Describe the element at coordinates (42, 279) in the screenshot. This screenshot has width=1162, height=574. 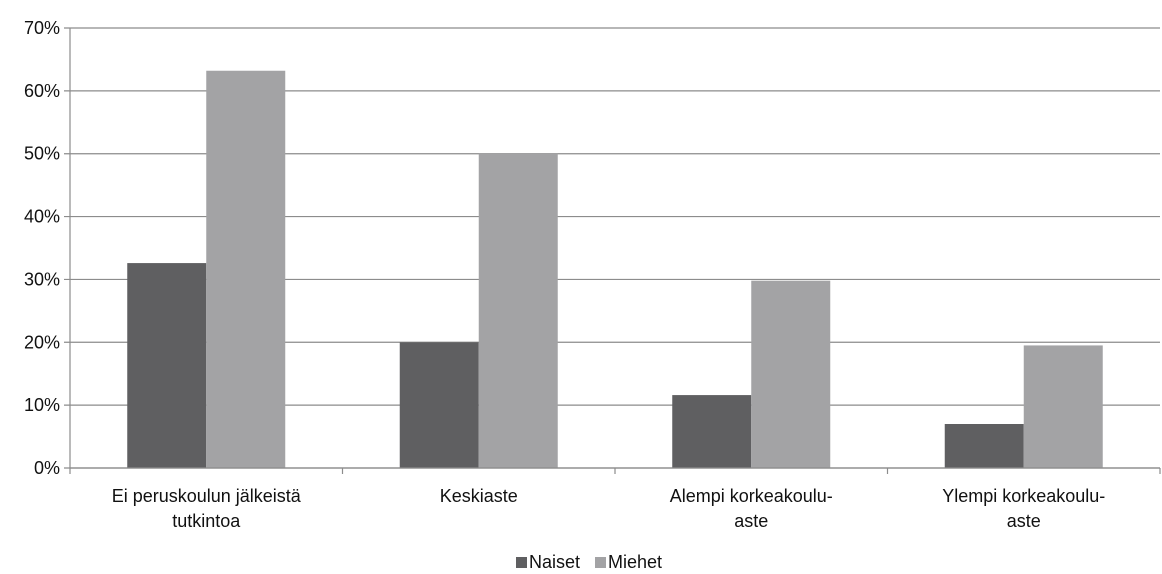
I see `y-tick-label: 30%` at that location.